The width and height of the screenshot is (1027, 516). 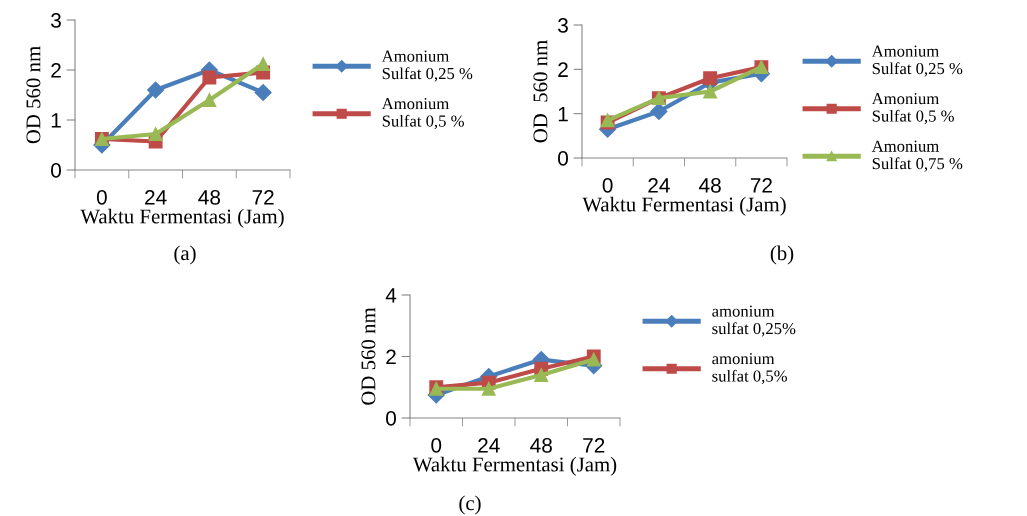 What do you see at coordinates (917, 156) in the screenshot?
I see `legend-label: Amonium Sulfat 0,75 %` at bounding box center [917, 156].